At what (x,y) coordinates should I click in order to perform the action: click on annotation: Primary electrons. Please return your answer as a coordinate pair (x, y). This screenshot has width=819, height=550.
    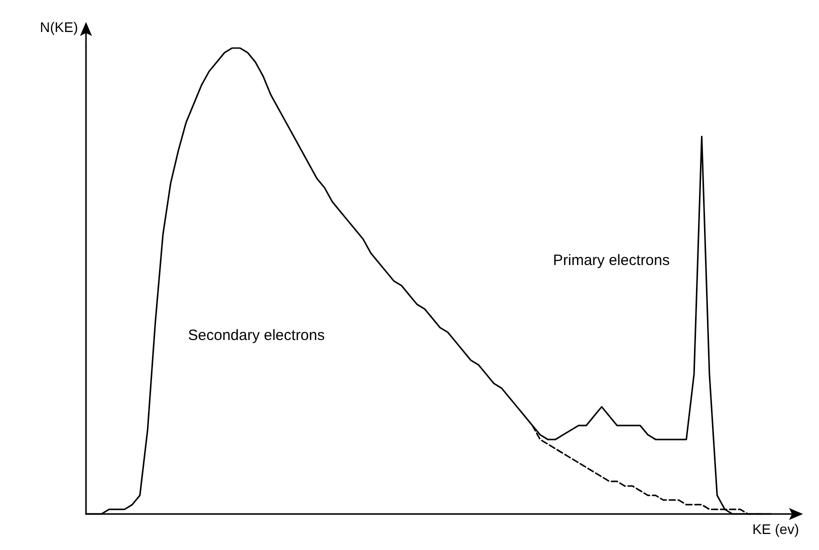
    Looking at the image, I should click on (611, 260).